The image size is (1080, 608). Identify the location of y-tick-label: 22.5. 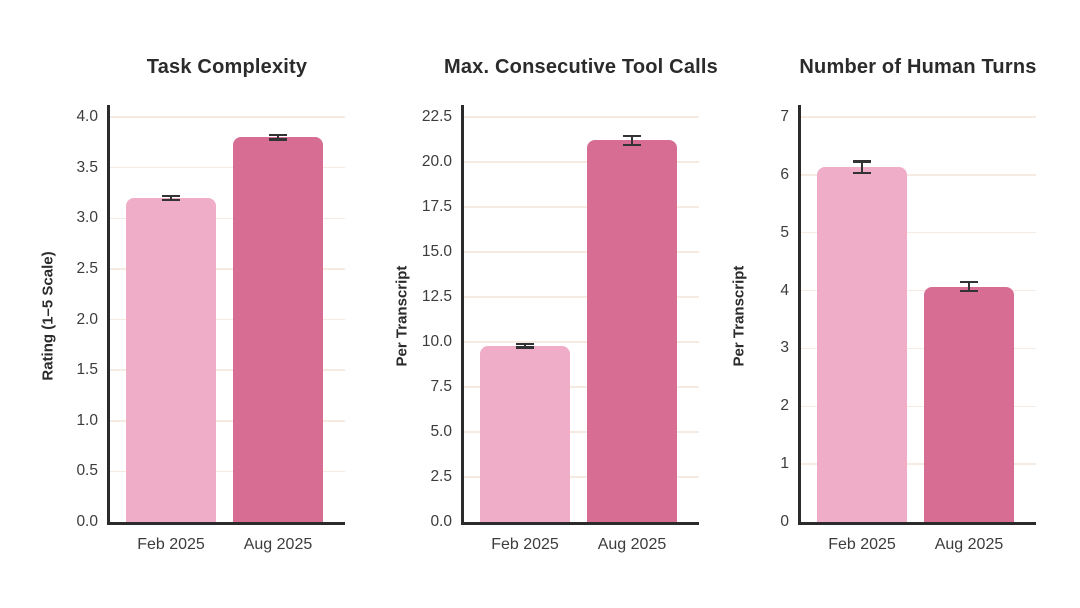
(436, 116).